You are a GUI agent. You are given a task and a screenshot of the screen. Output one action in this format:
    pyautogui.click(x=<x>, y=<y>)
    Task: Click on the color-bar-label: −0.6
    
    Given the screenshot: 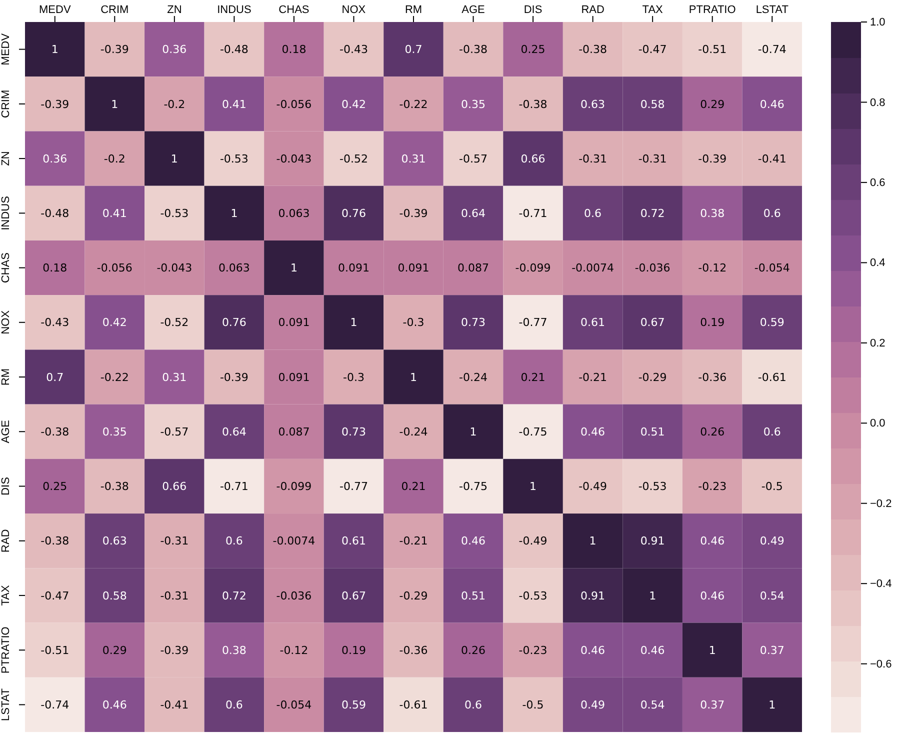 What is the action you would take?
    pyautogui.click(x=881, y=664)
    